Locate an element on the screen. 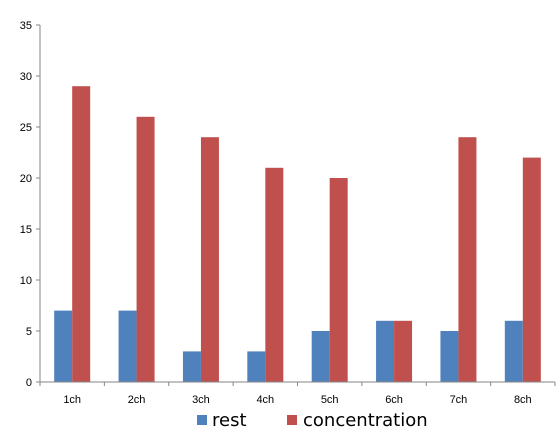  x-tick-label: 2ch is located at coordinates (137, 400).